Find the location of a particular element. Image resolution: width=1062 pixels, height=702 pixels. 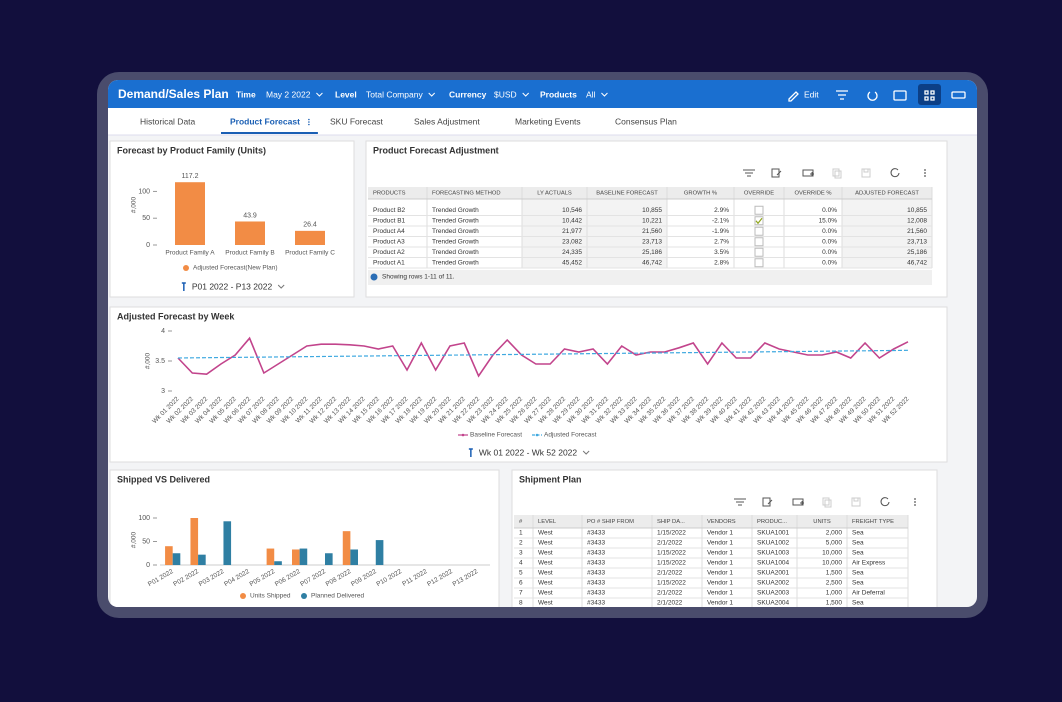

tab: Consensus Plan is located at coordinates (646, 121).